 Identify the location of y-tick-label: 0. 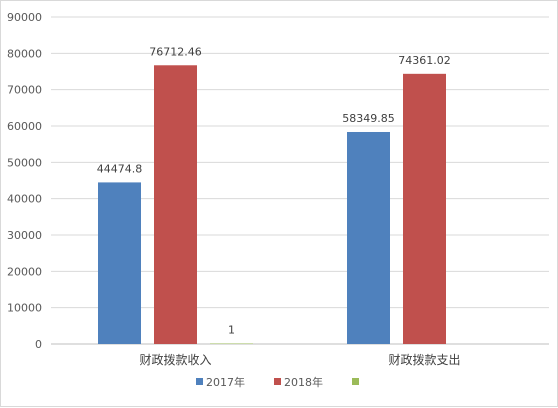
(38, 344).